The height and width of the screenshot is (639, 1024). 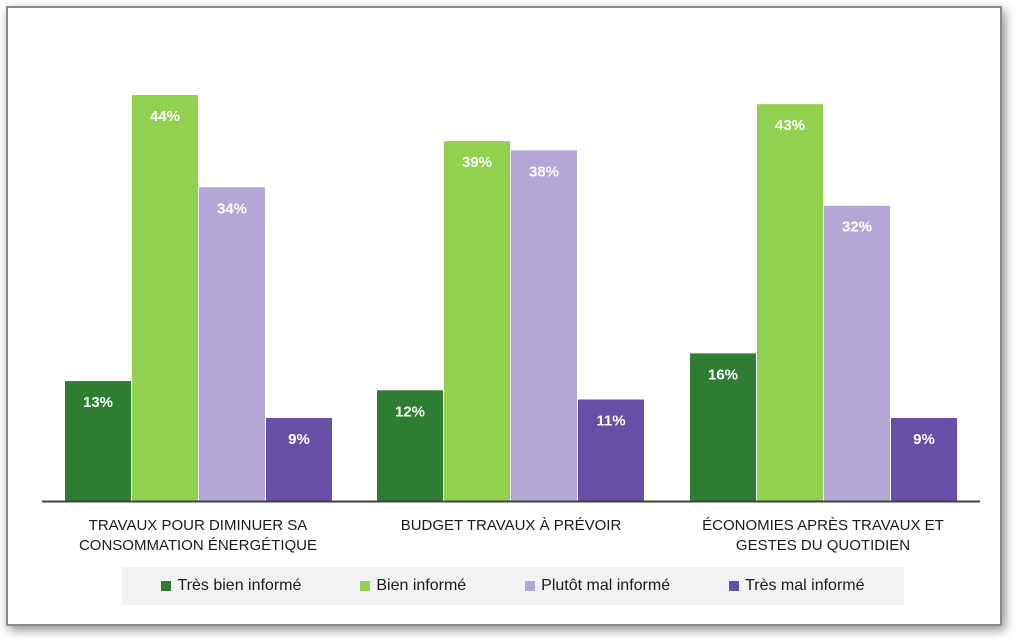 What do you see at coordinates (606, 585) in the screenshot?
I see `legend-label: Plutôt mal informé` at bounding box center [606, 585].